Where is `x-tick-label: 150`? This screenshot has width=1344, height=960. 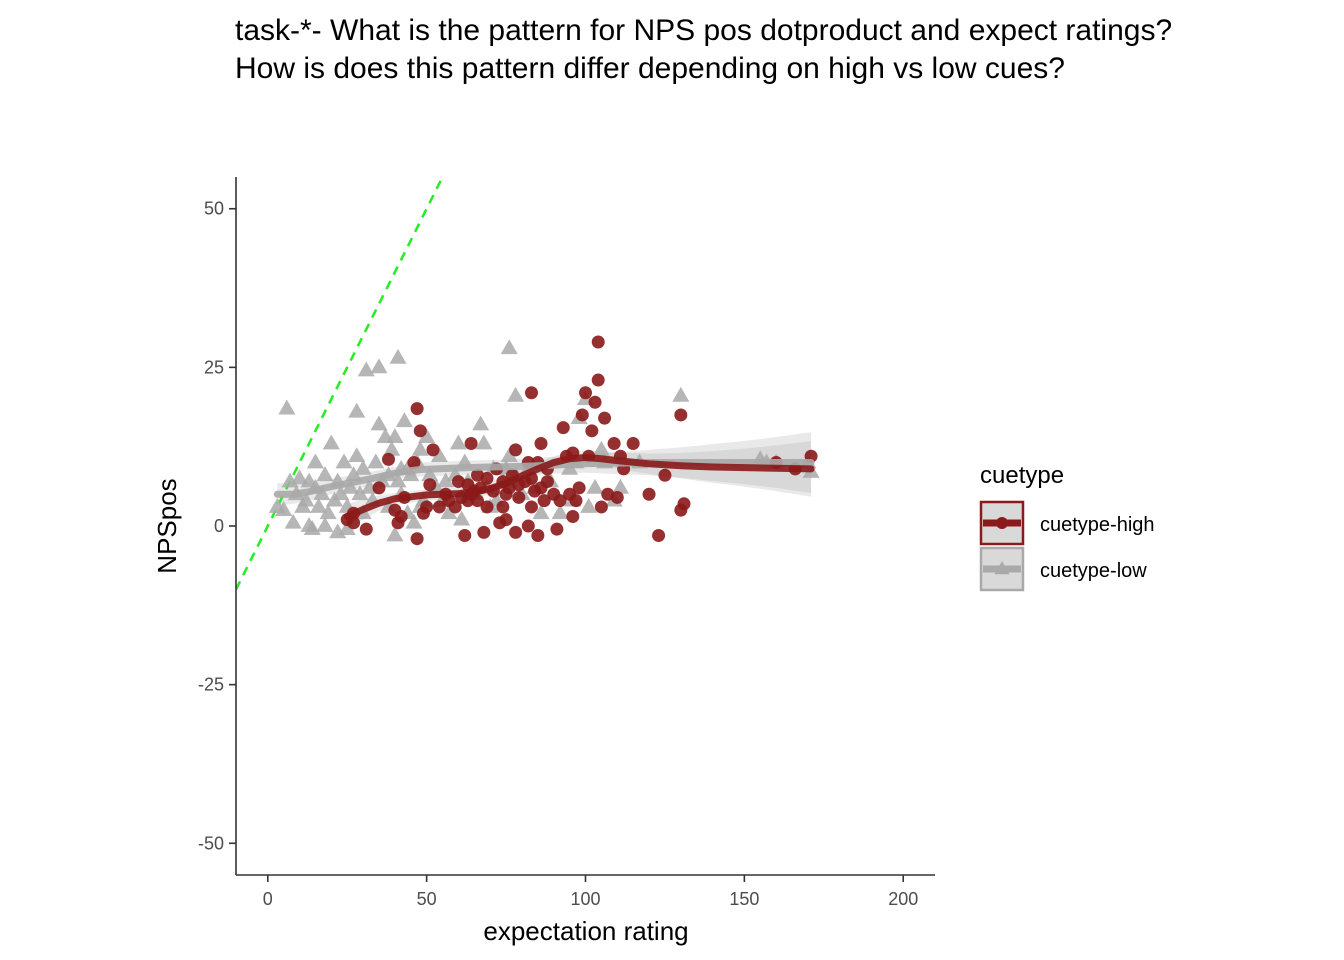
x-tick-label: 150 is located at coordinates (744, 899).